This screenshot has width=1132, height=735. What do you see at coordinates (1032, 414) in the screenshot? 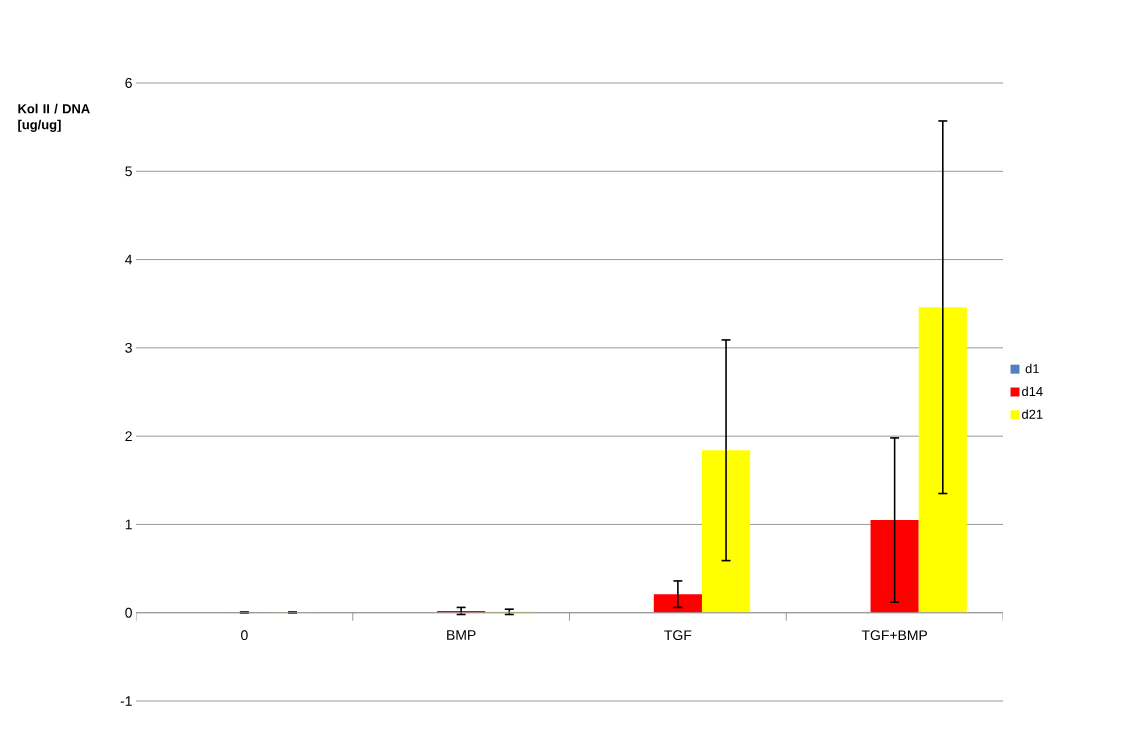
I see `legend-label: d21` at bounding box center [1032, 414].